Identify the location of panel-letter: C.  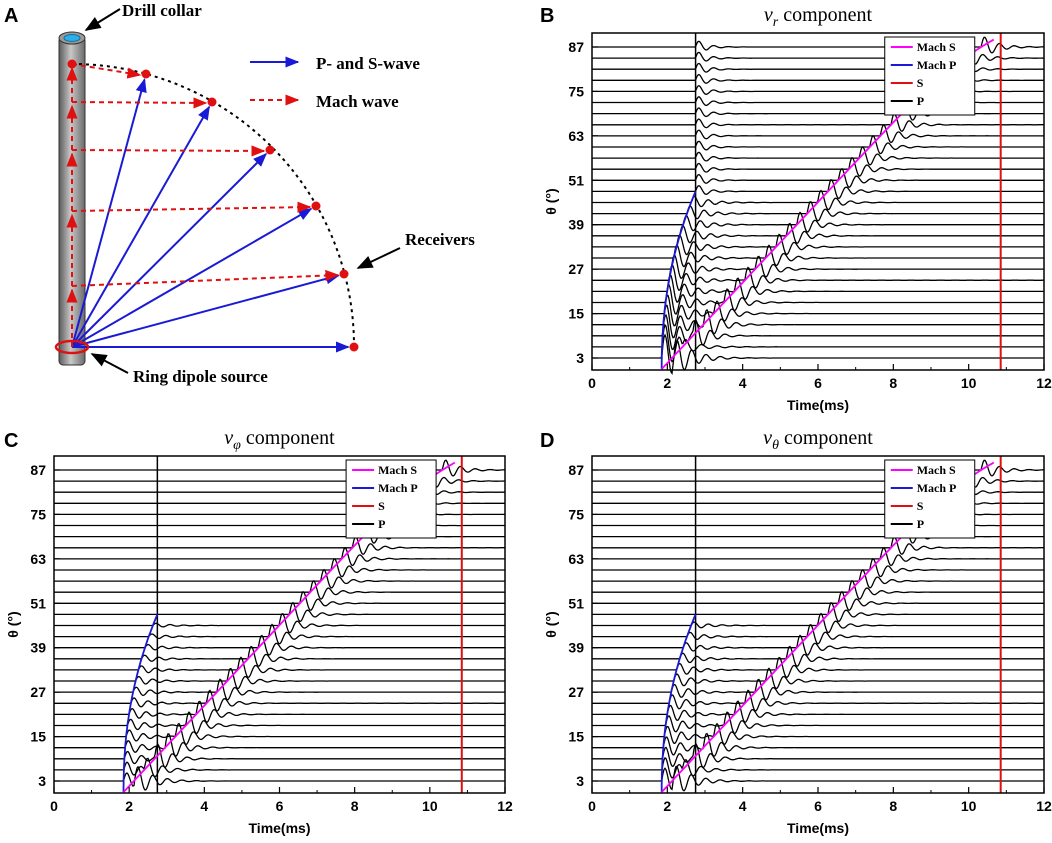
(11, 441).